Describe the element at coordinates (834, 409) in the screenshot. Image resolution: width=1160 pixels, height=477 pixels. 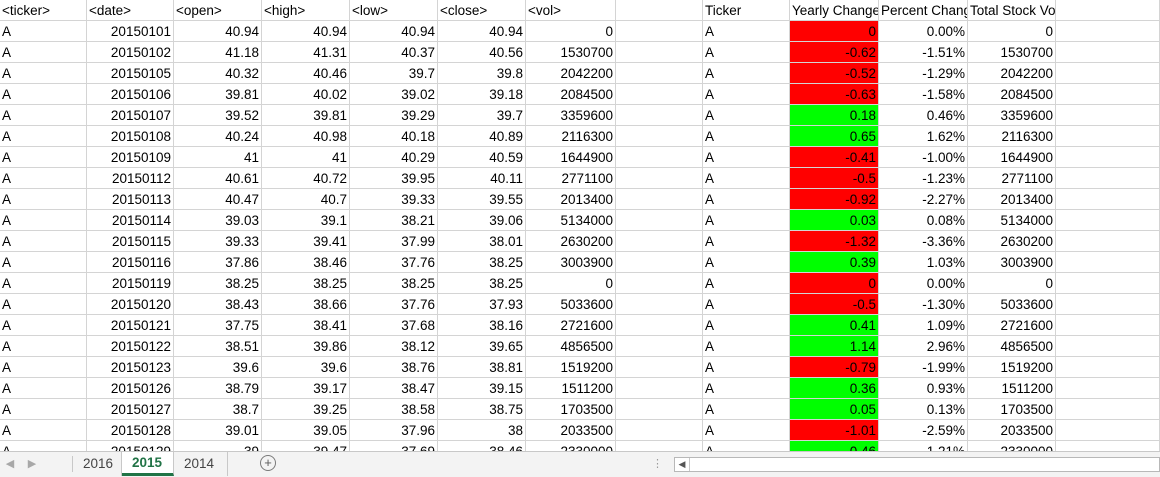
I see `cell-yearly-change: 0.05` at that location.